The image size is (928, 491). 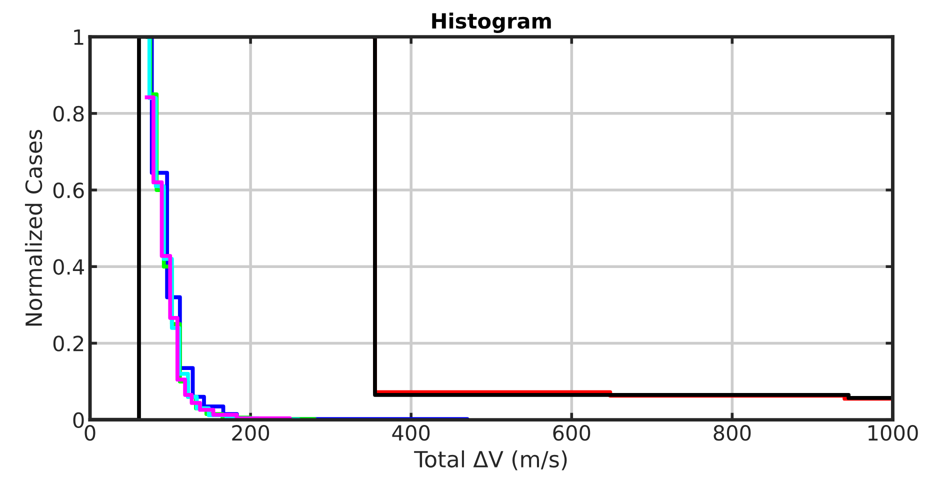 I want to click on y-tick-label: 0.6, so click(x=68, y=190).